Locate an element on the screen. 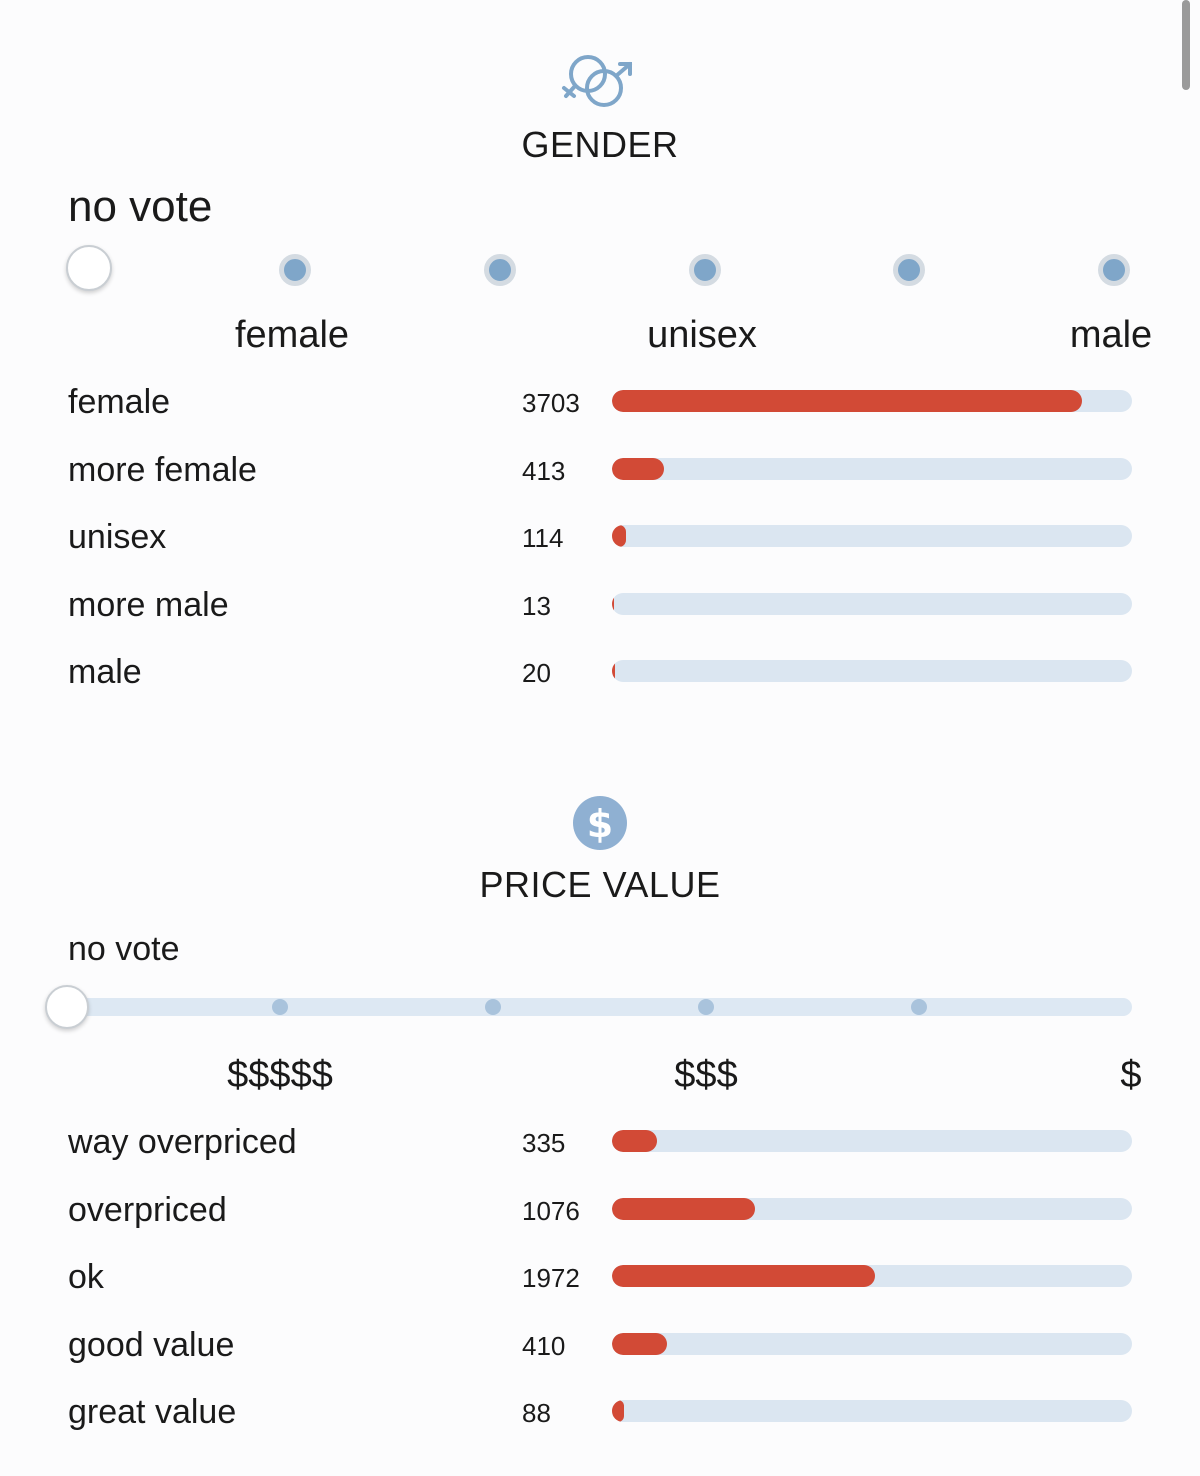  gender-no-vote-label: no vote is located at coordinates (140, 206).